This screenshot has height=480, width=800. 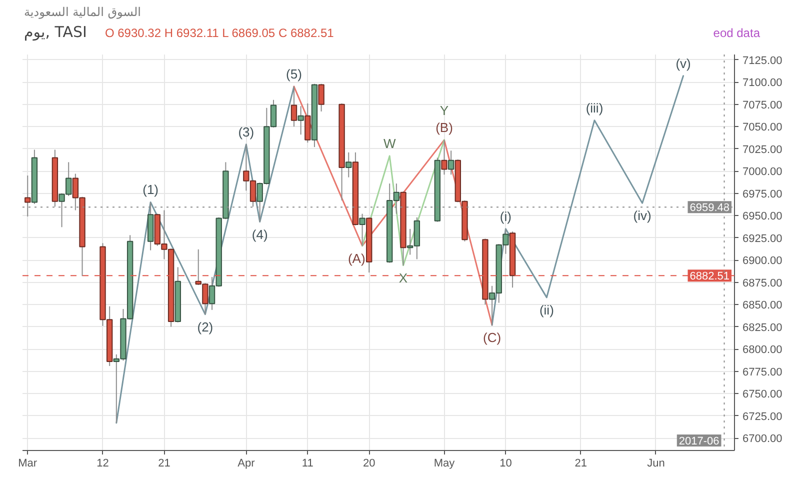 What do you see at coordinates (246, 132) in the screenshot?
I see `annotation: (3)` at bounding box center [246, 132].